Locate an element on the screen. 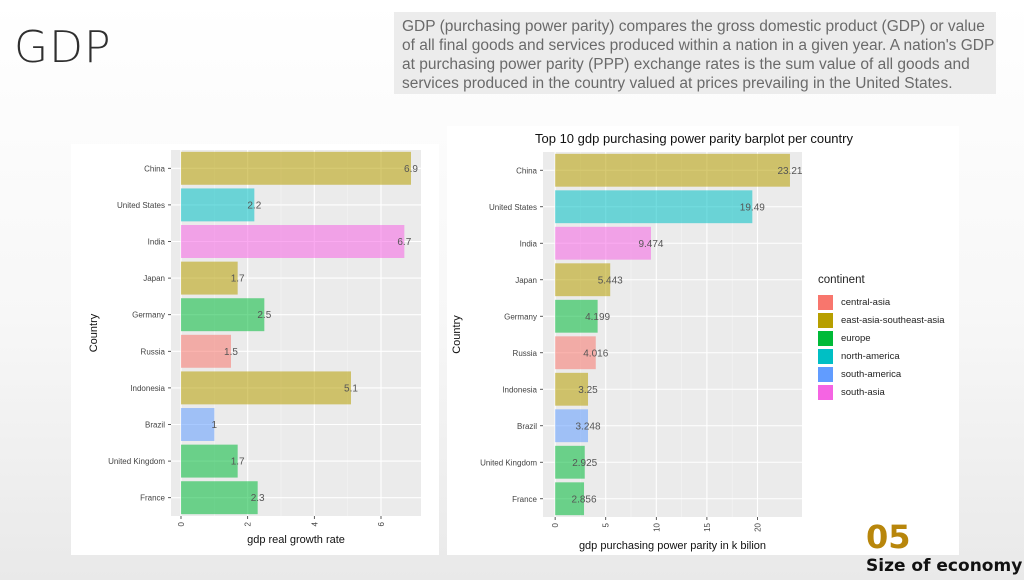 This screenshot has width=1024, height=580. x-axis-label: gdp purchasing power parity in k bilion is located at coordinates (672, 546).